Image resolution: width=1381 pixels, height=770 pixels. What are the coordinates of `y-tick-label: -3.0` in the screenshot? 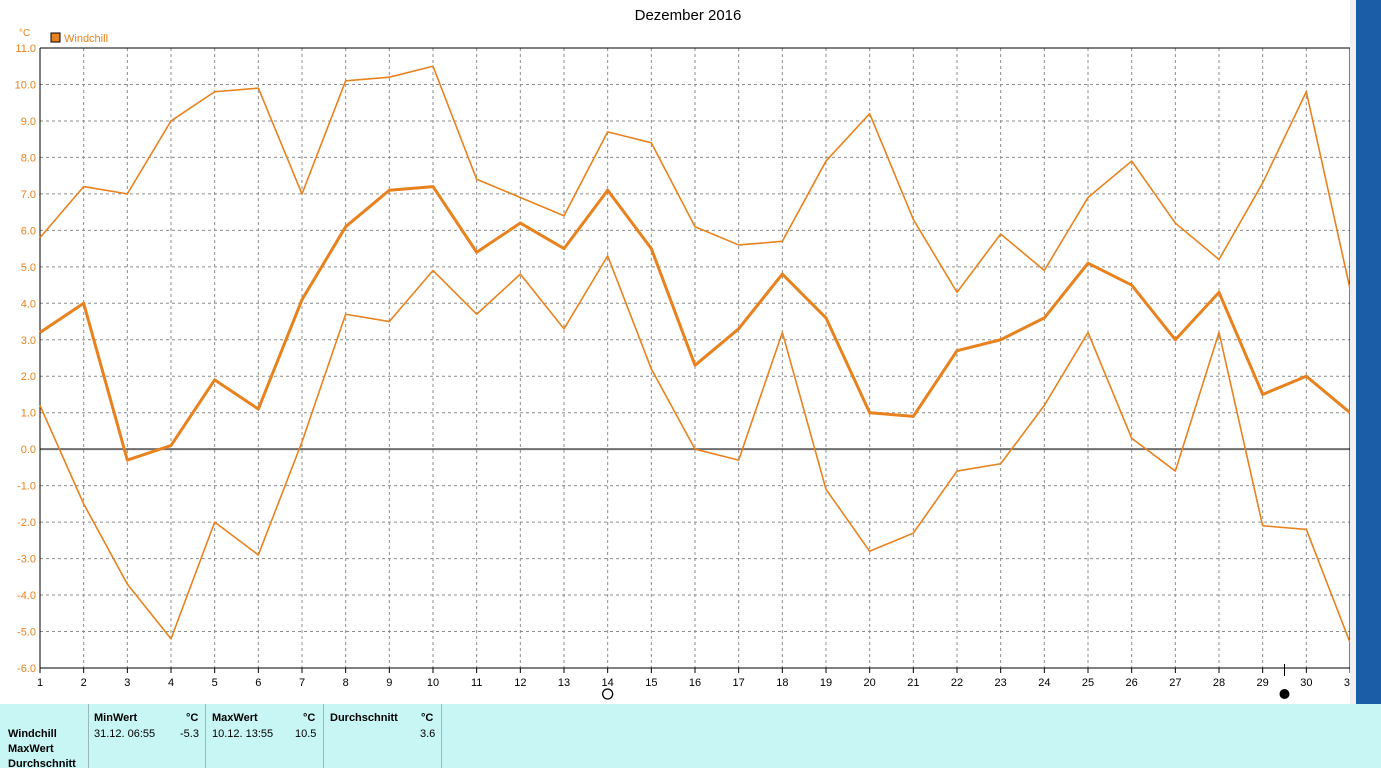 It's located at (26, 560).